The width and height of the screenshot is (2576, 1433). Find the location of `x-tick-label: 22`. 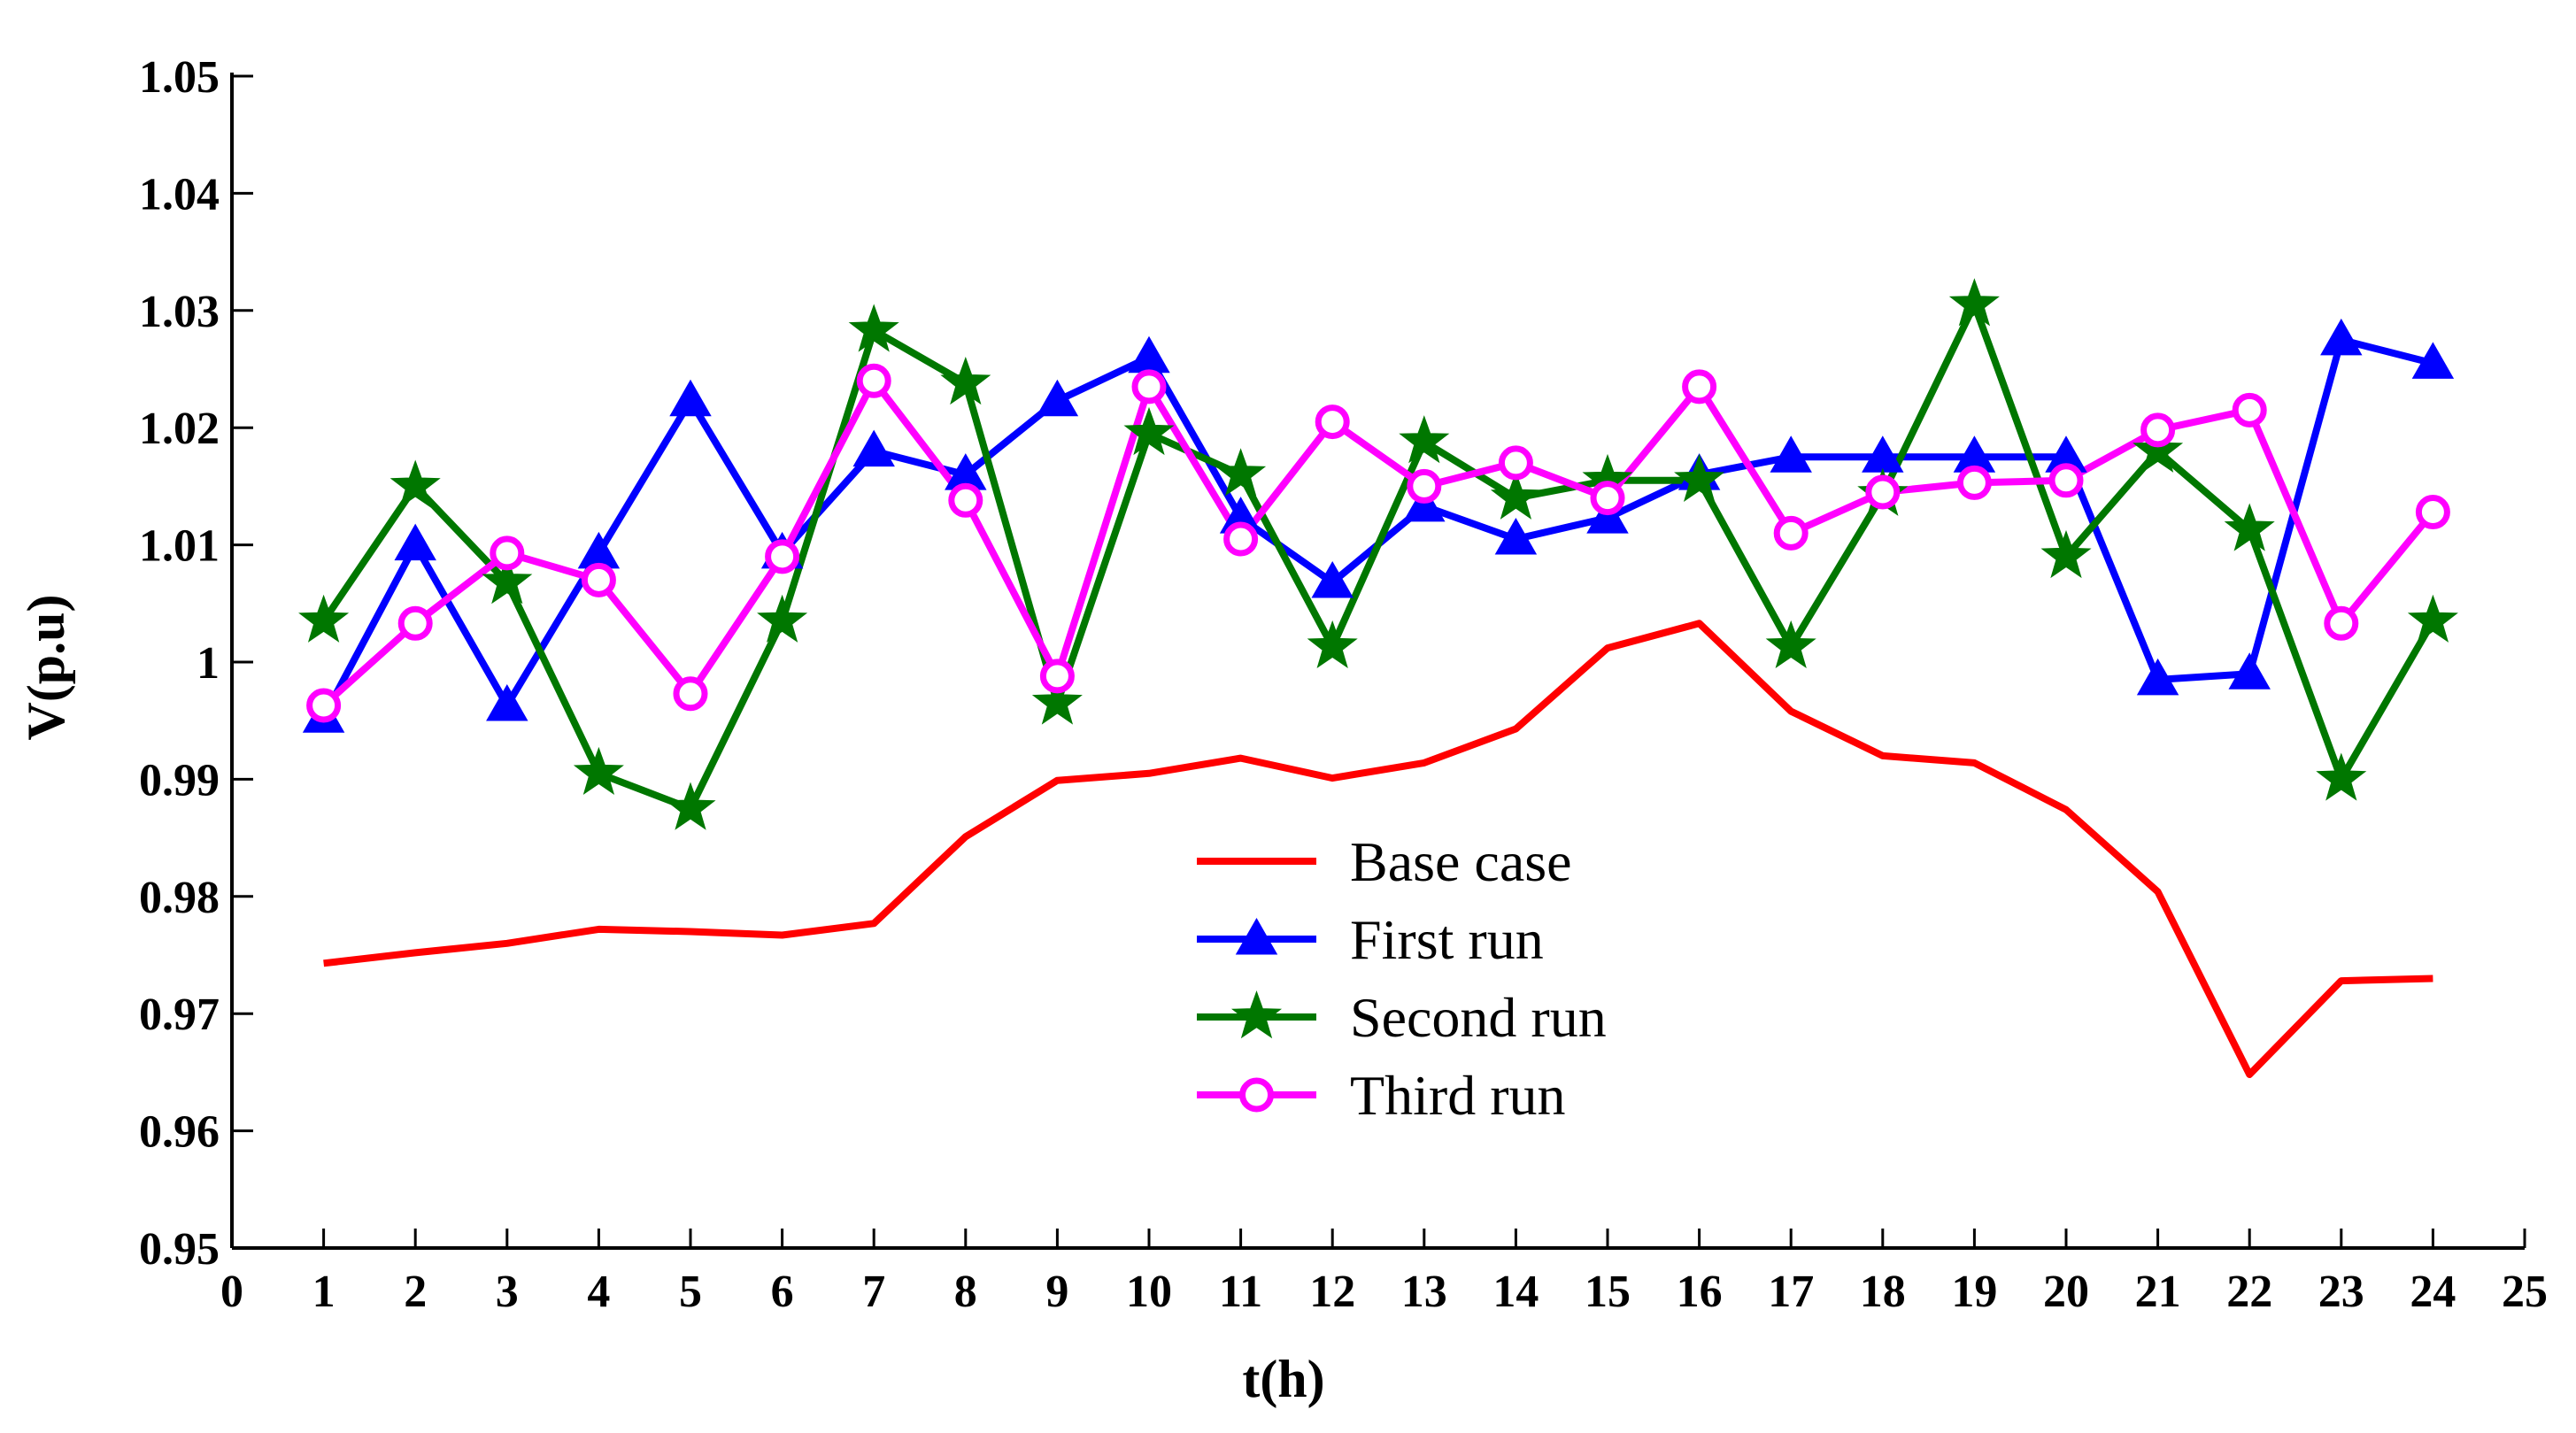

x-tick-label: 22 is located at coordinates (2249, 1292).